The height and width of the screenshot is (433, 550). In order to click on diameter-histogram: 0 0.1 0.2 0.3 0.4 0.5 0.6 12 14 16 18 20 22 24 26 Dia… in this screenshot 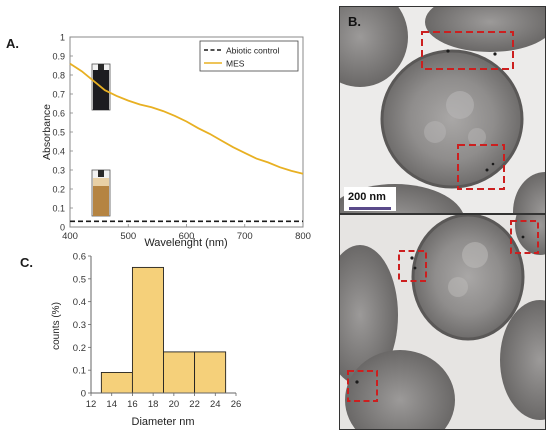, I will do `click(146, 340)`.